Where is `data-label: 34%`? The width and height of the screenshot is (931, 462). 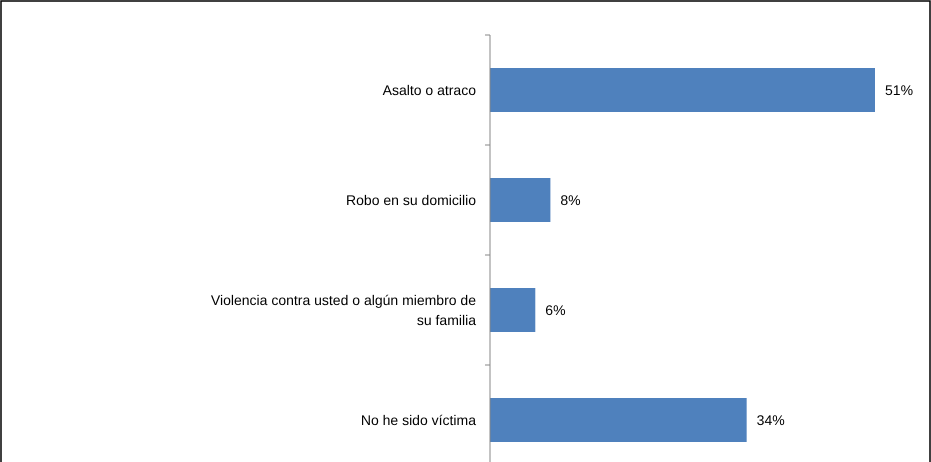 data-label: 34% is located at coordinates (770, 420).